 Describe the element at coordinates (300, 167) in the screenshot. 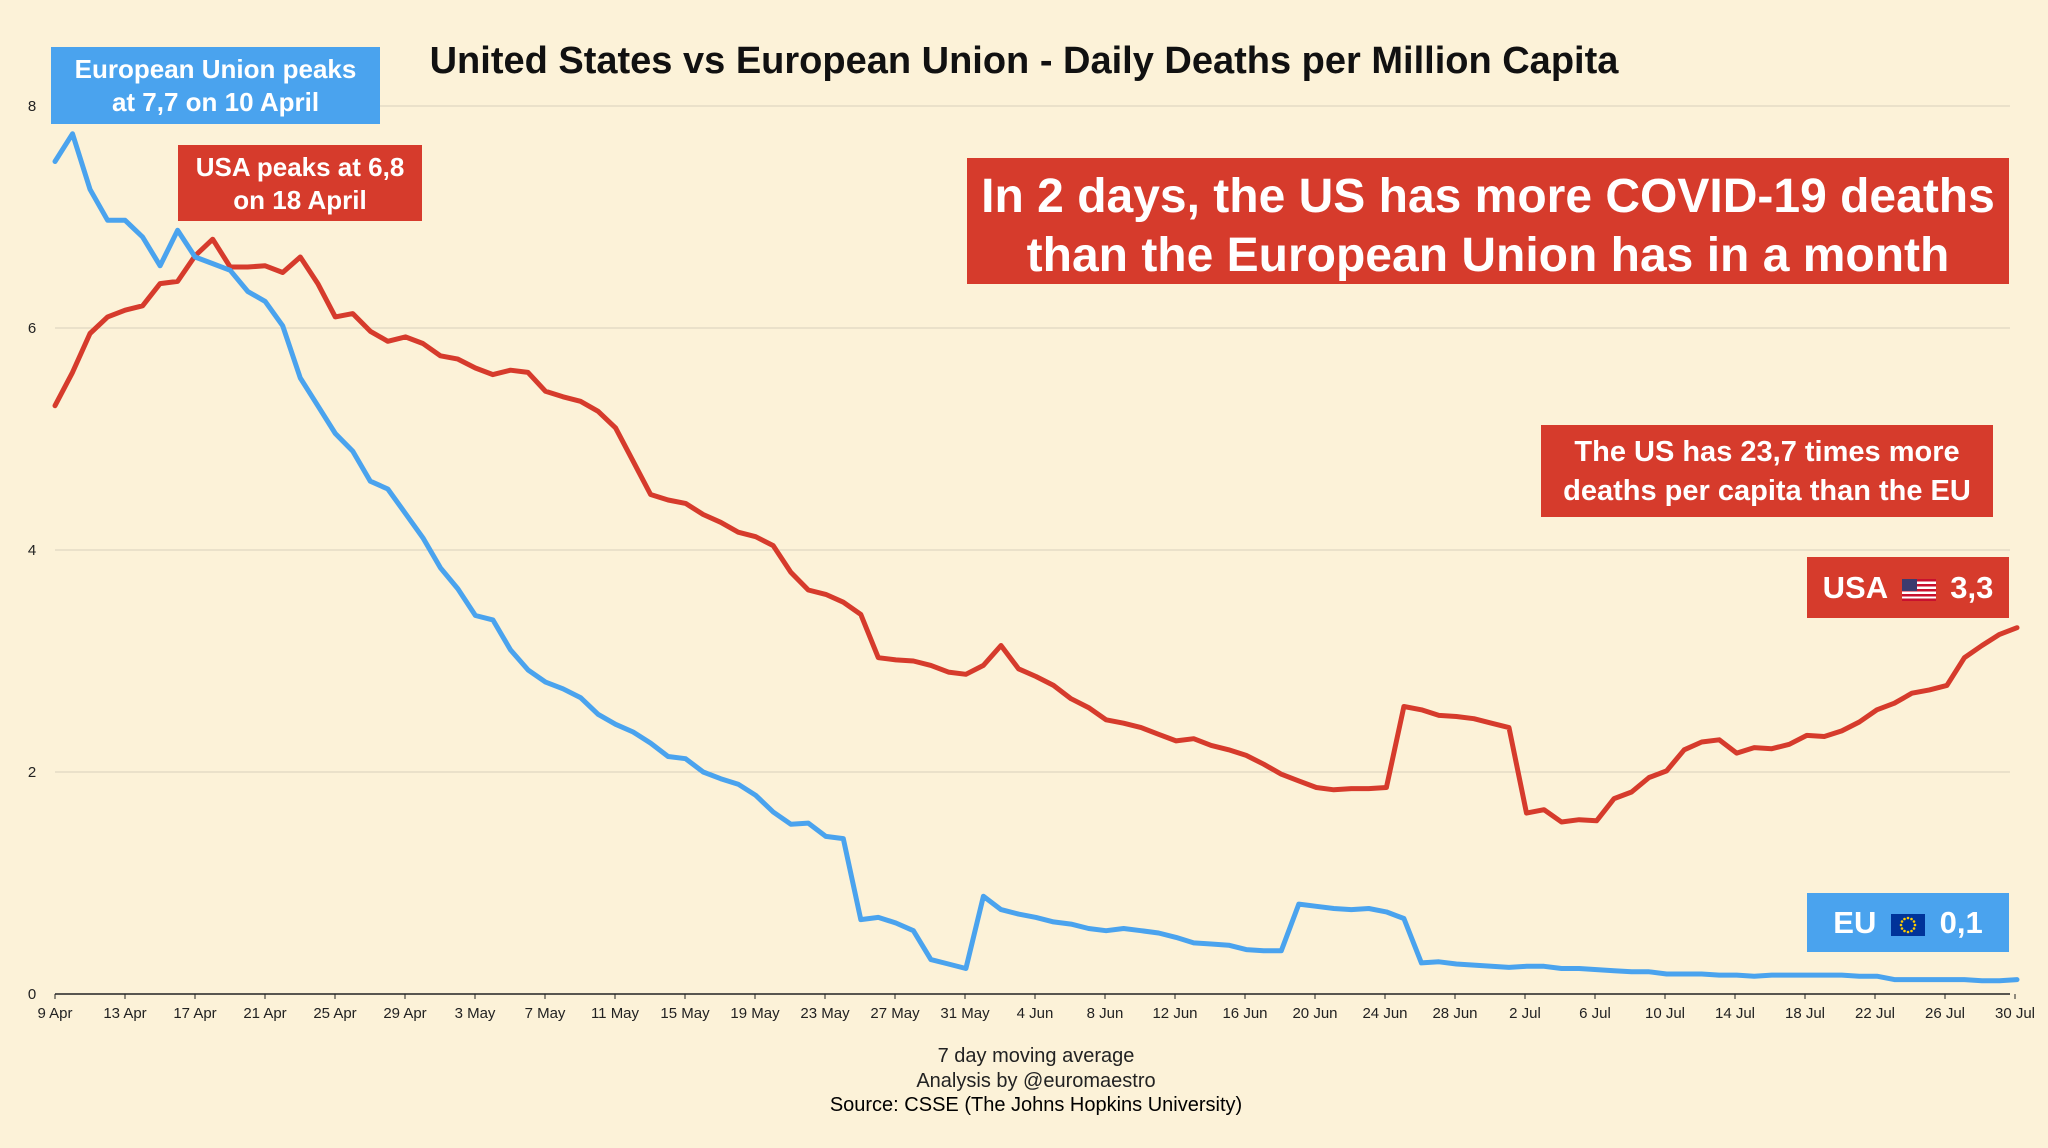

I see `usa-peak-line1: USA peaks at 6,8` at that location.